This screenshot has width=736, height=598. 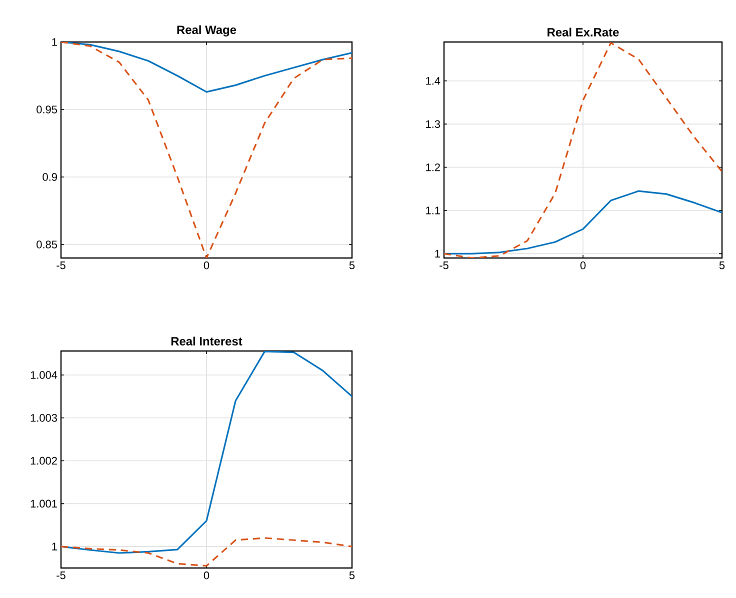 I want to click on y-tick-label: 1.2, so click(x=433, y=167).